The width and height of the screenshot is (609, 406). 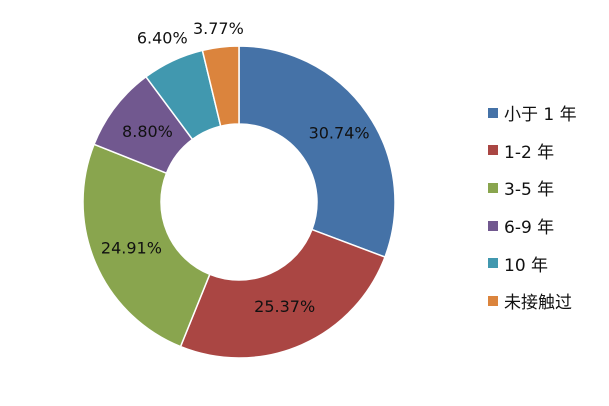 I want to click on data-label-0: 30.74%, so click(x=339, y=132).